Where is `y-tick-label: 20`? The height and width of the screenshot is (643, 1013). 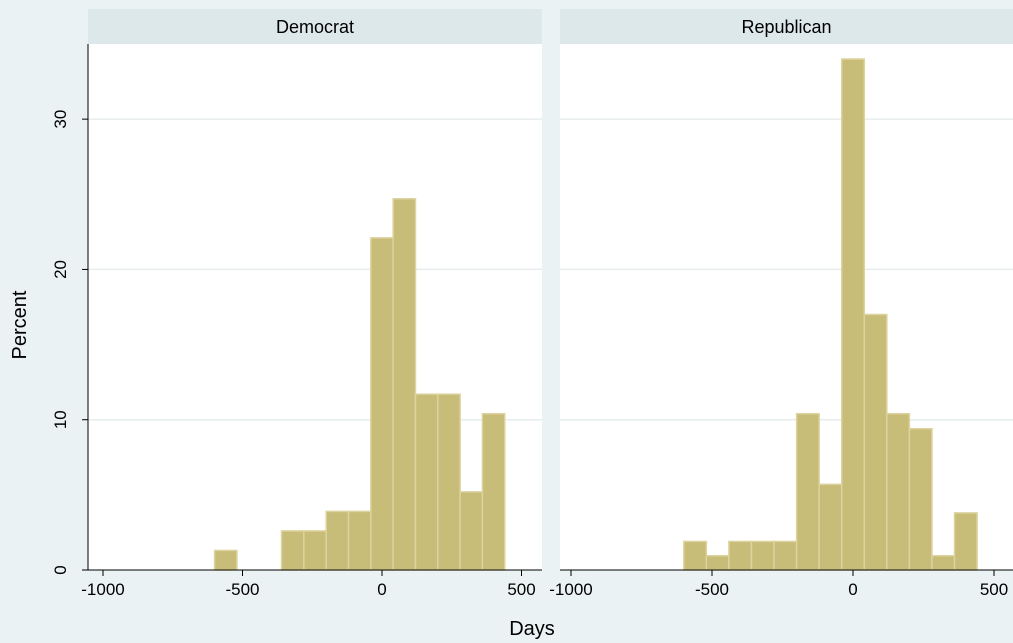
y-tick-label: 20 is located at coordinates (60, 269).